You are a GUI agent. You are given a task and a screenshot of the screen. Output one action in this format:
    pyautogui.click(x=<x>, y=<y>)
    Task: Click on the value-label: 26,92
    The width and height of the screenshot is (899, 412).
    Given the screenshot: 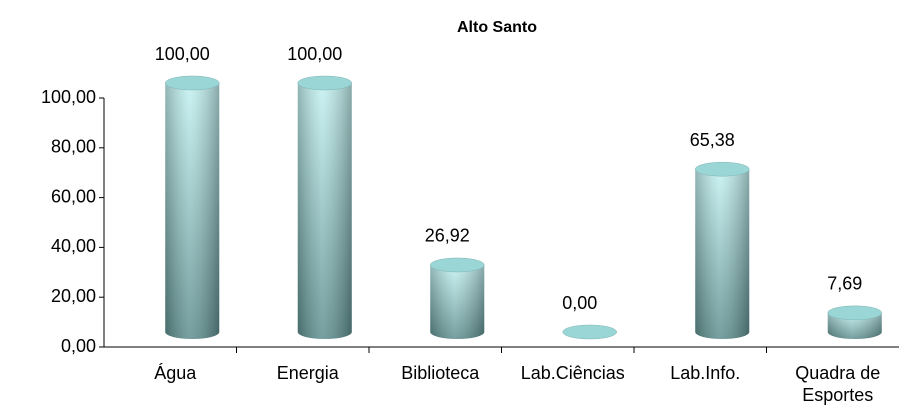 What is the action you would take?
    pyautogui.click(x=447, y=236)
    